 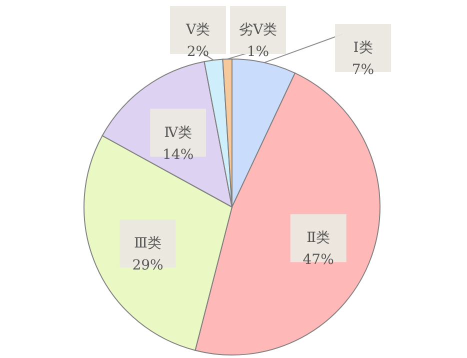 What do you see at coordinates (258, 52) in the screenshot?
I see `data-label: 1%` at bounding box center [258, 52].